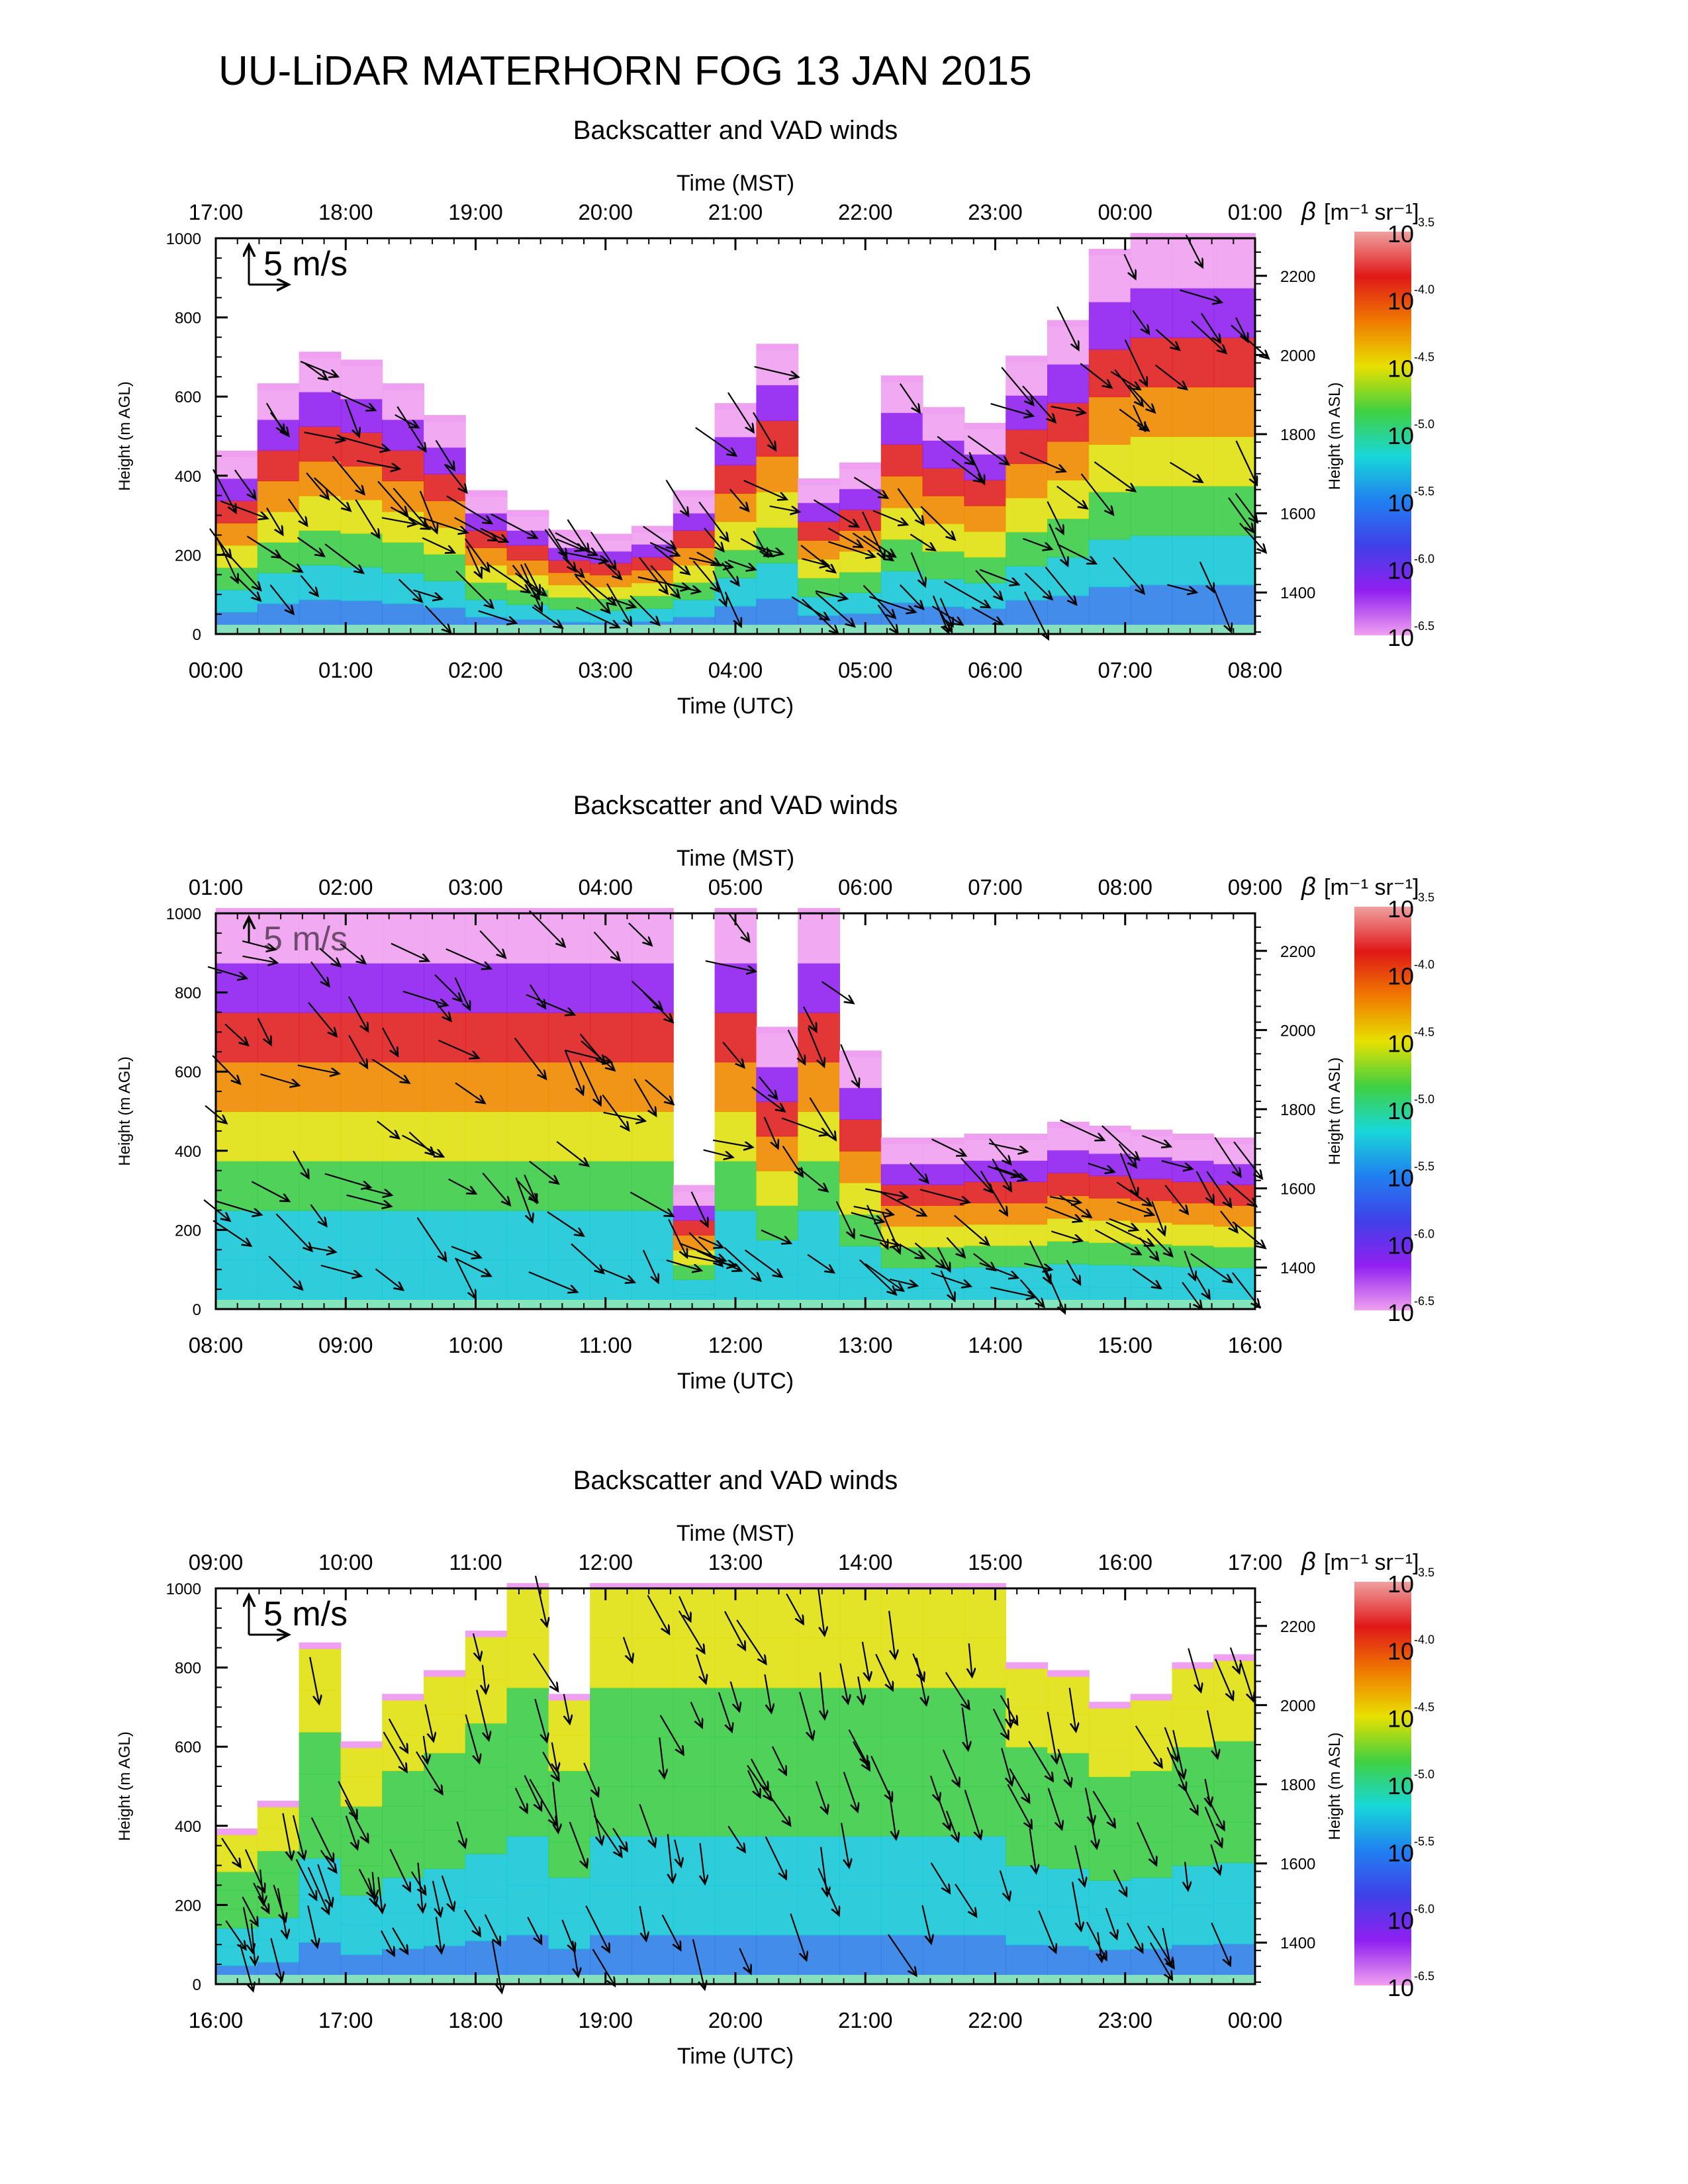 The width and height of the screenshot is (1688, 2184). Describe the element at coordinates (995, 670) in the screenshot. I see `x-tick-label: 06:00` at that location.